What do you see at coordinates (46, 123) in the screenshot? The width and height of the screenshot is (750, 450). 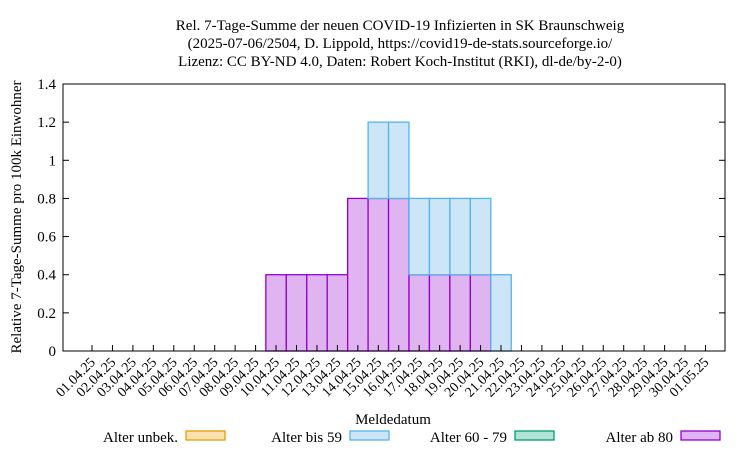 I see `y-tick-label: 1.2` at bounding box center [46, 123].